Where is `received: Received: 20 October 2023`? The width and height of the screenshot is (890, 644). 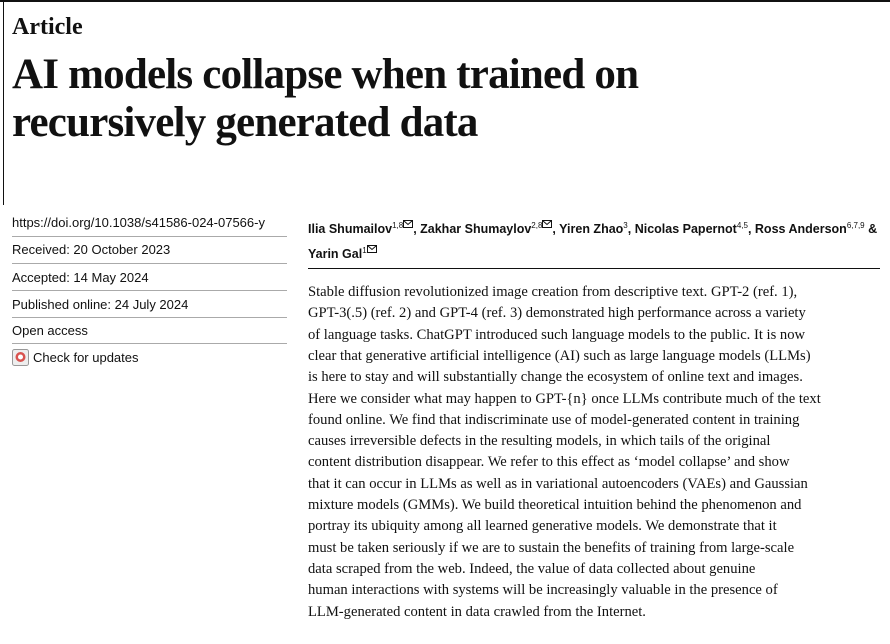 received: Received: 20 October 2023 is located at coordinates (91, 249).